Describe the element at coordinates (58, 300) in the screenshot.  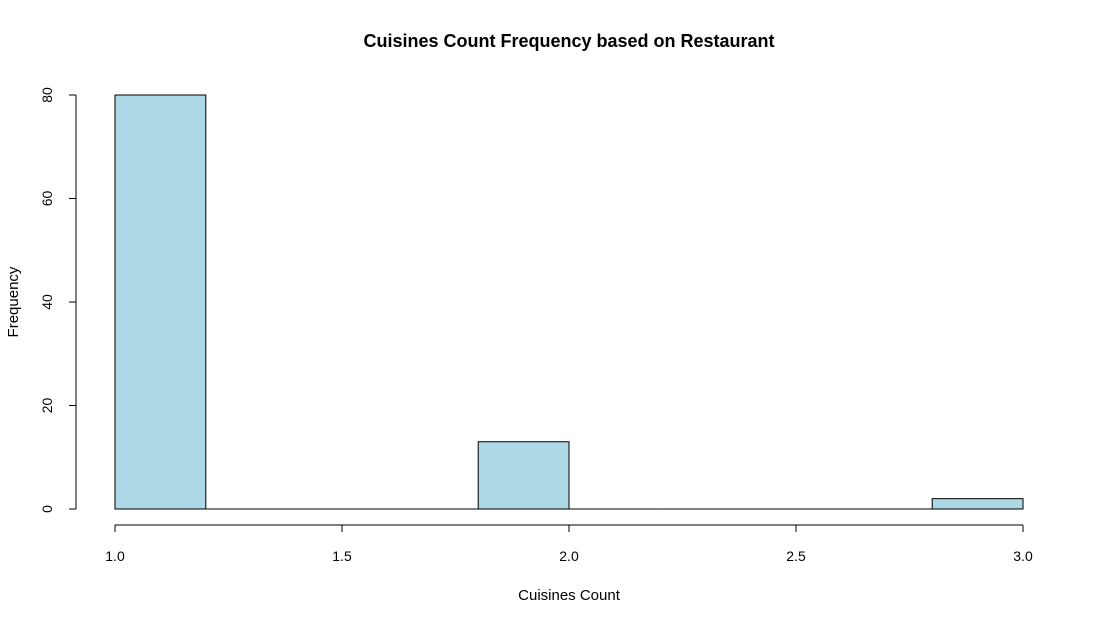
I see `y-axis: 0 20 40 60 80` at that location.